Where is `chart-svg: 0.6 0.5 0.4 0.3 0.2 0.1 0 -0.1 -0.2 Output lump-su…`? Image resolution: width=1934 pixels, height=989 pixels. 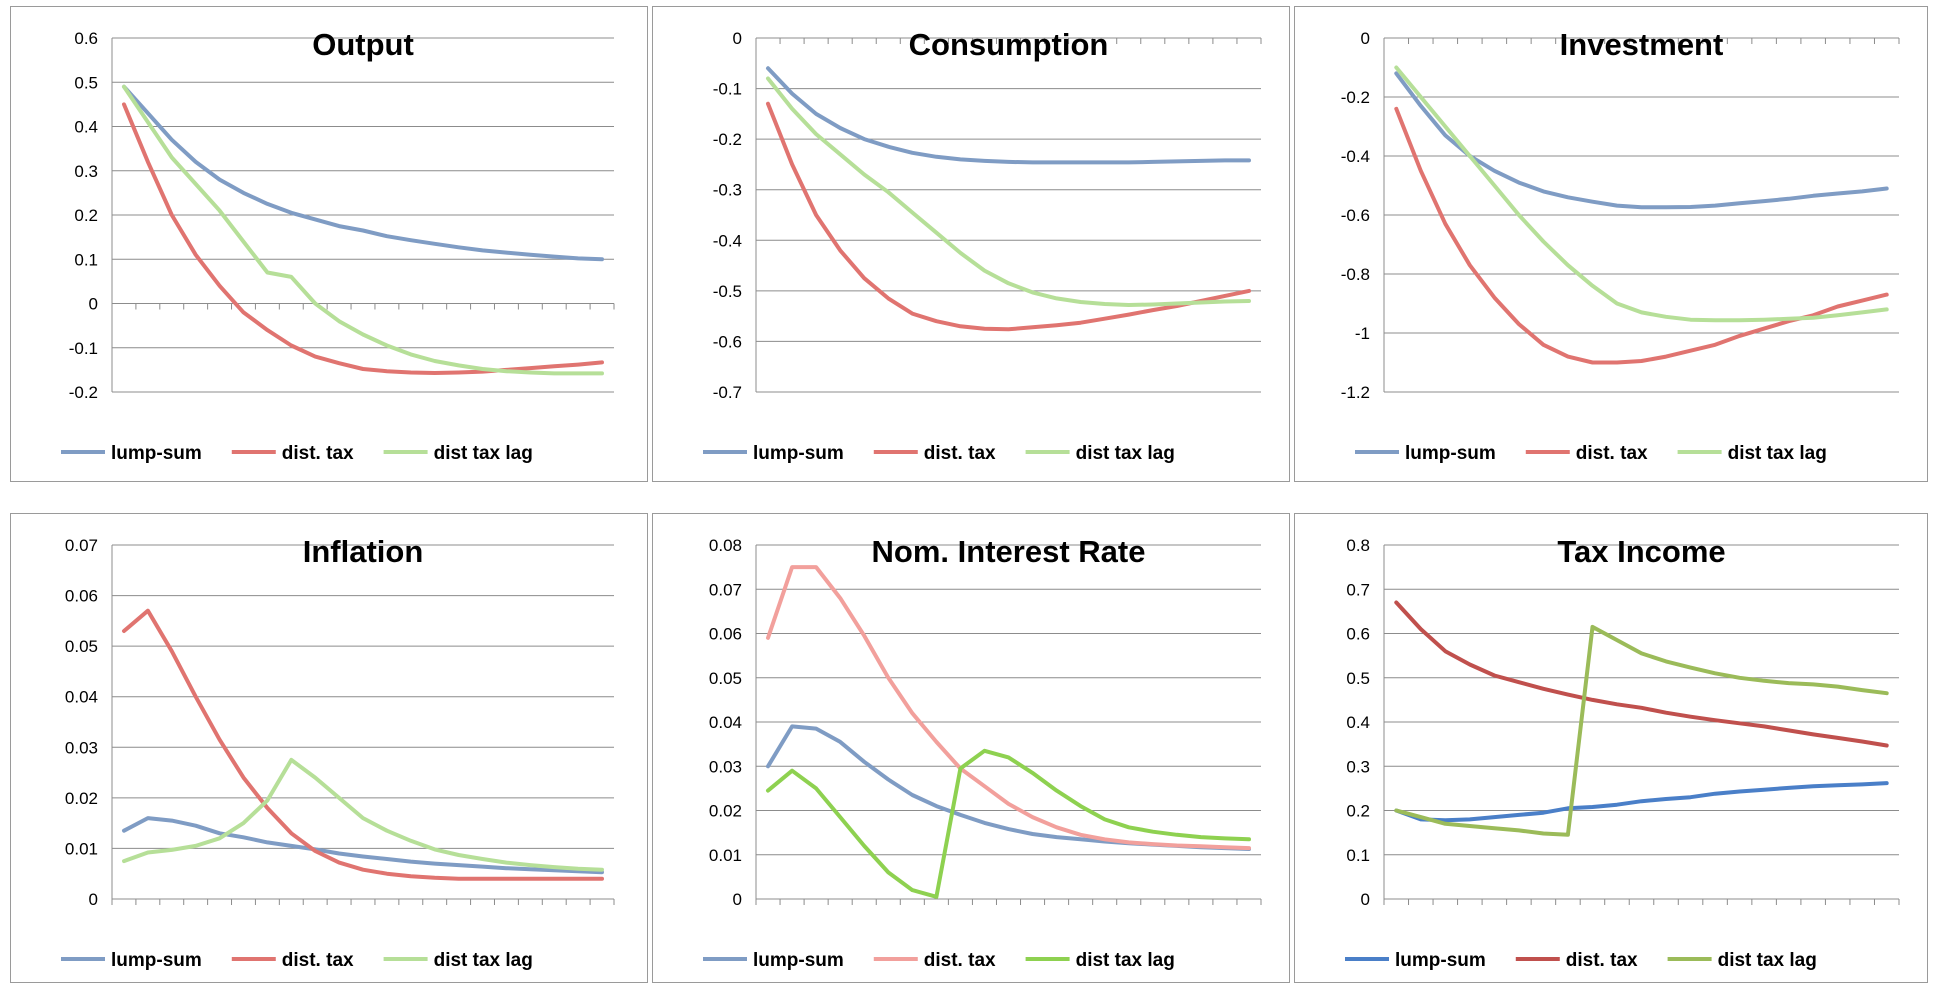
chart-svg: 0.6 0.5 0.4 0.3 0.2 0.1 0 -0.1 -0.2 Output lump-su… is located at coordinates (338, 245).